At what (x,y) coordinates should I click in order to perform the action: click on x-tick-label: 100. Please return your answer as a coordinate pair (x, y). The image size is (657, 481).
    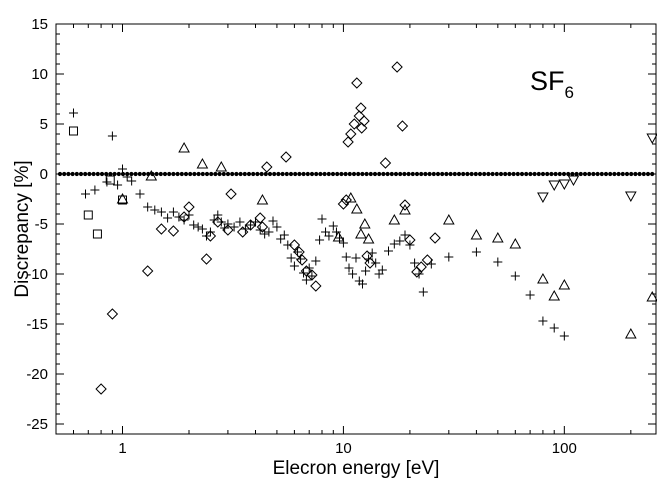
    Looking at the image, I should click on (564, 448).